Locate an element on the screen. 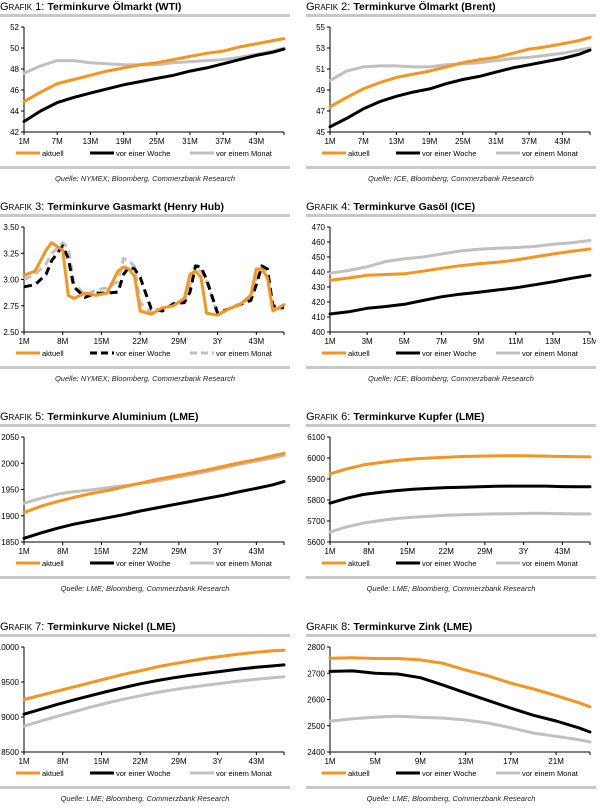  y-tick-label: 2800 is located at coordinates (316, 647).